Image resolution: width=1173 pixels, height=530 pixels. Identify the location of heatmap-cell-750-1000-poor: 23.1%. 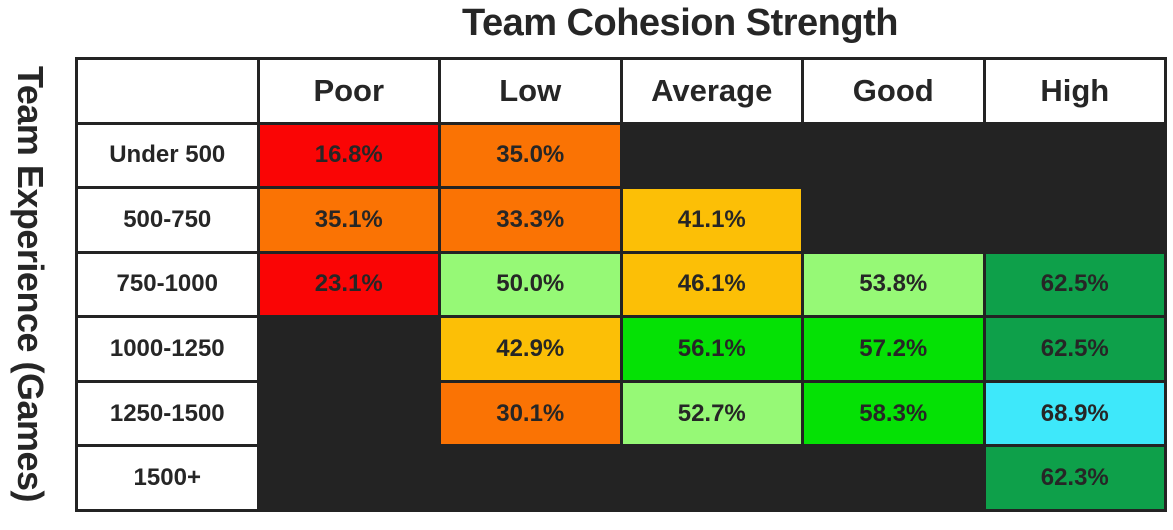
(348, 284).